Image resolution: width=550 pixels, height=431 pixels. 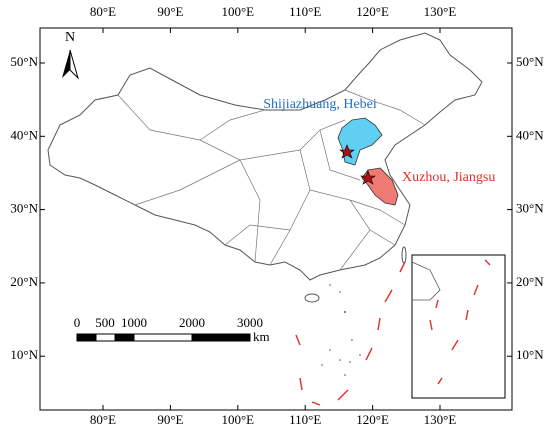 I want to click on nine-dash-line, so click(x=350, y=333).